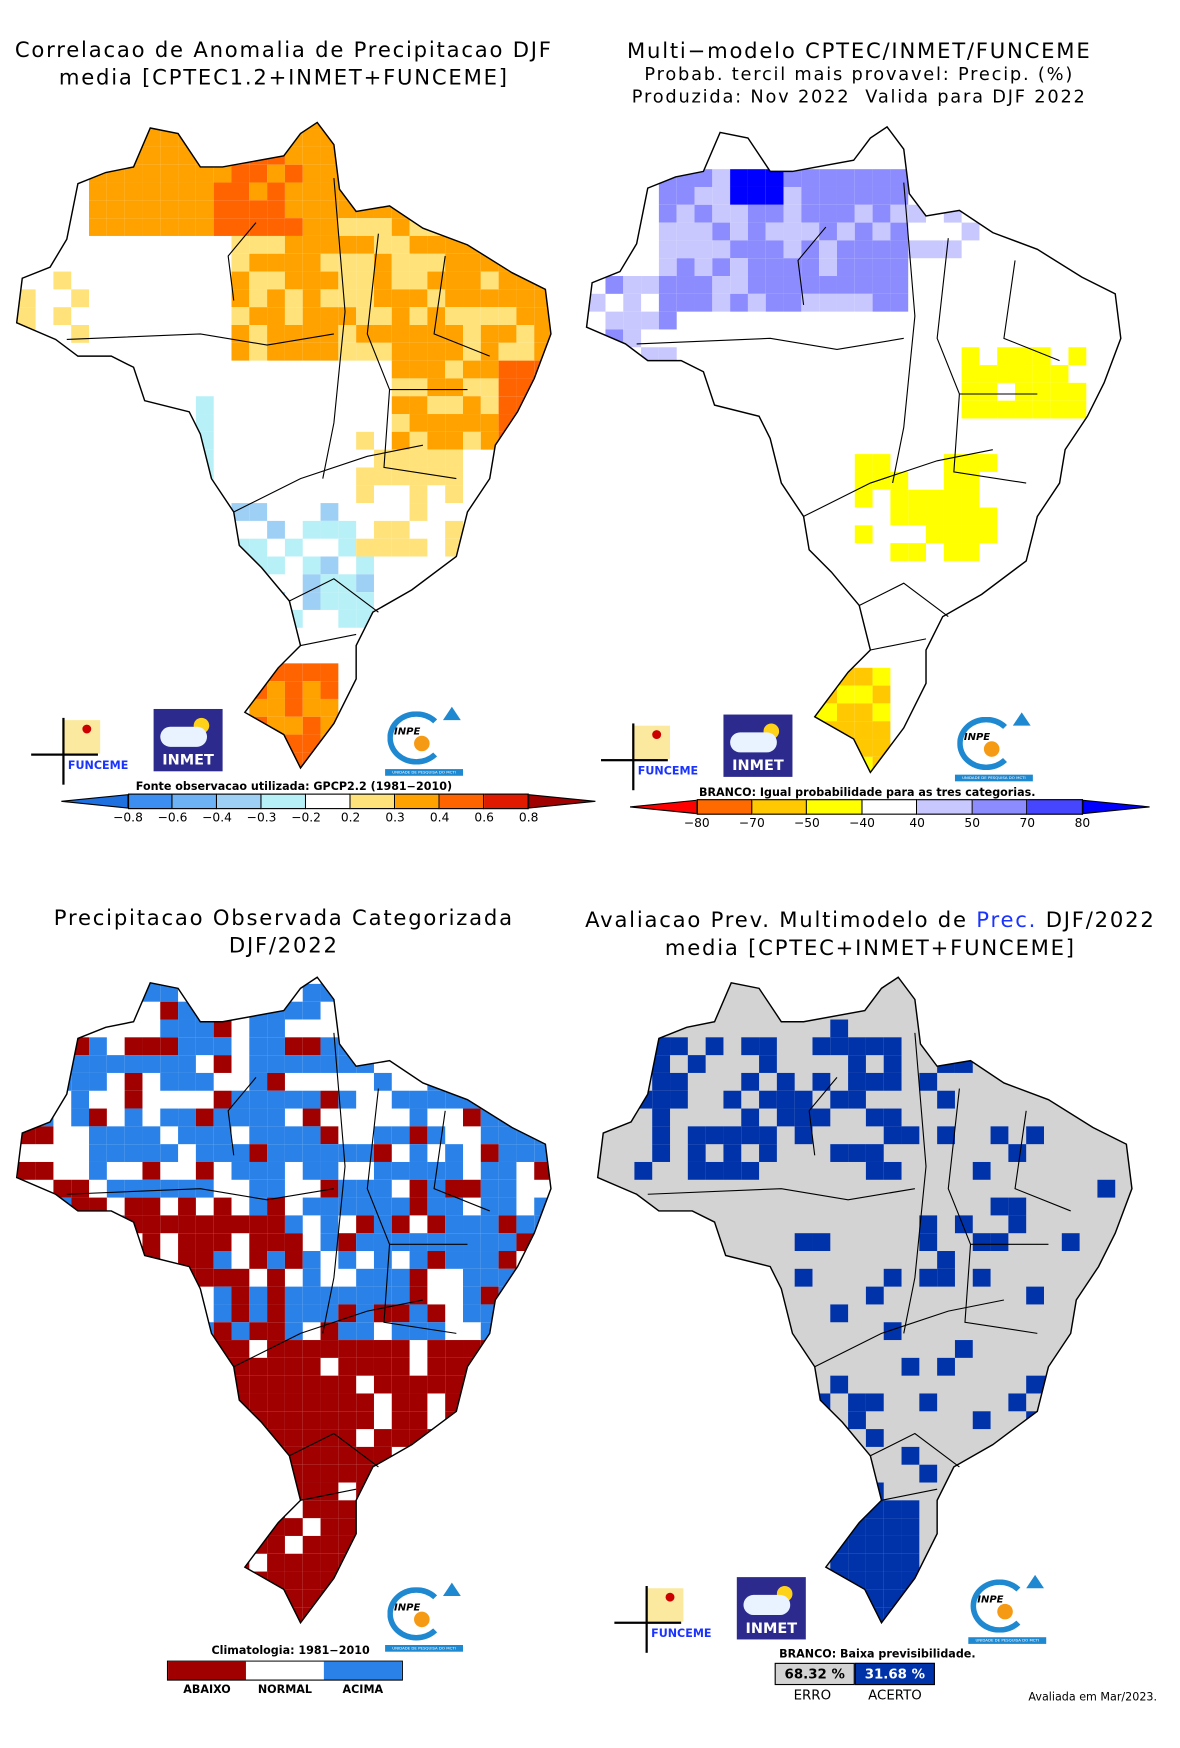  I want to click on correlation-colorbar: −0.8 −0.6 −0.4 −0.3 −0.2 0.2 0.3 0.4 0.6 0.8, so click(328, 809).